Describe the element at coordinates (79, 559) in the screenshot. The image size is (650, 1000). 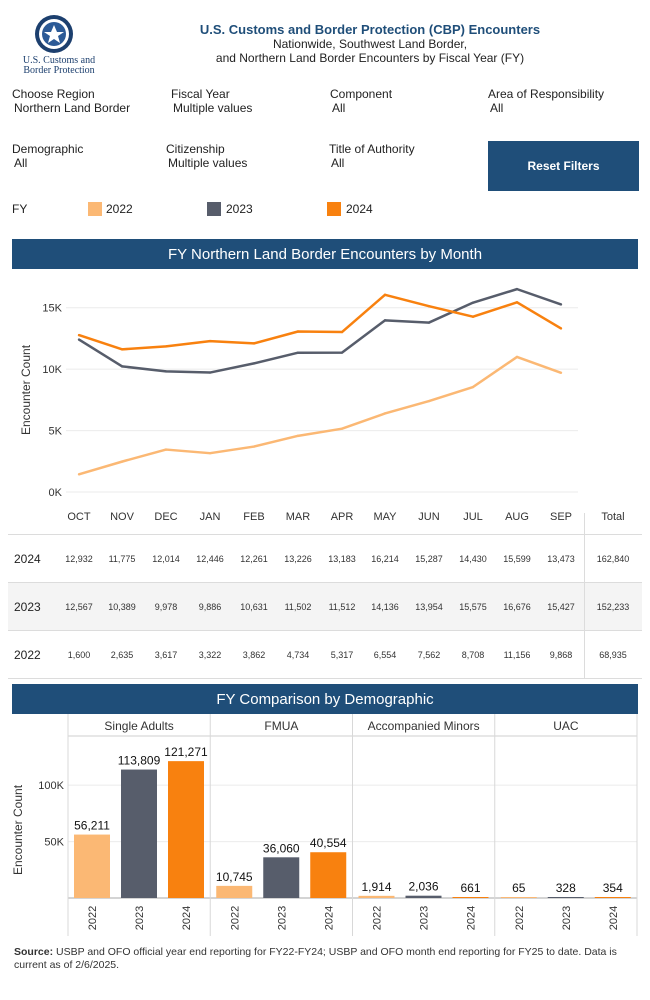
I see `table-cell: 12,932` at that location.